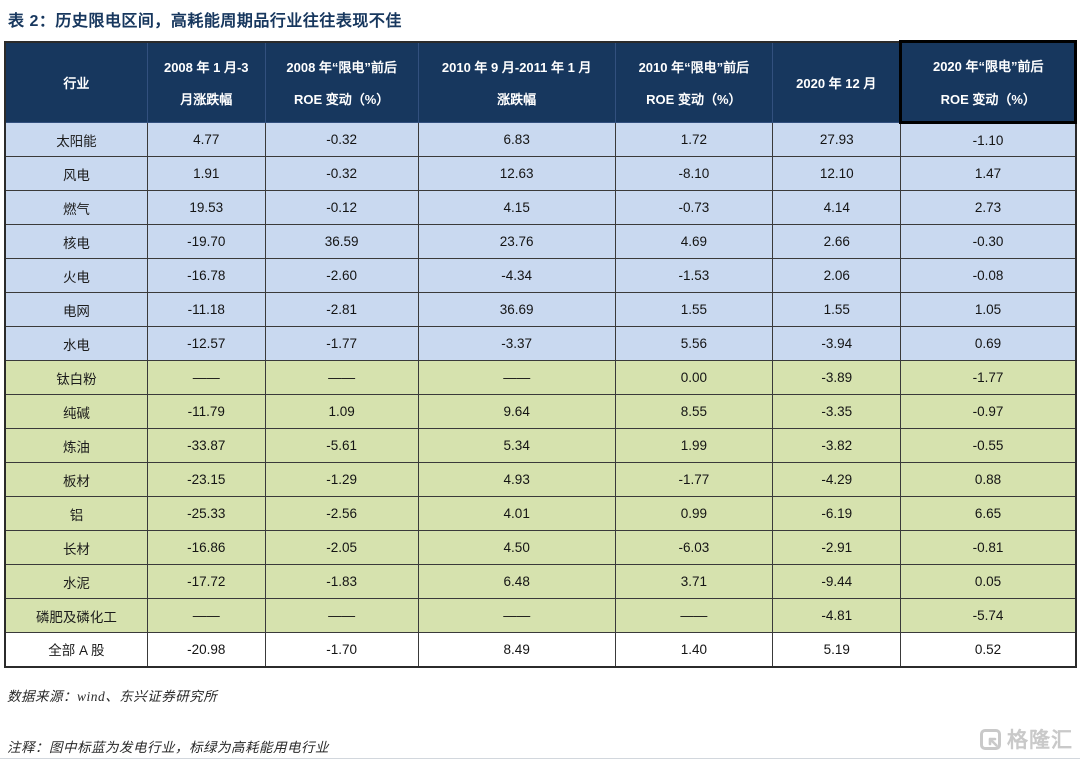 The width and height of the screenshot is (1080, 759). What do you see at coordinates (837, 139) in the screenshot?
I see `value-cell-solar-dec-2020: 27.93` at bounding box center [837, 139].